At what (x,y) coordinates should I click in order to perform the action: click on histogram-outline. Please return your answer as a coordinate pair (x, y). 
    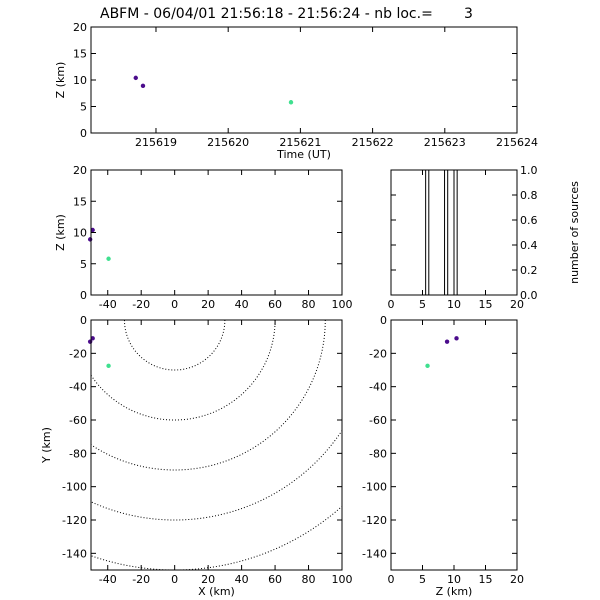
    Looking at the image, I should click on (454, 232).